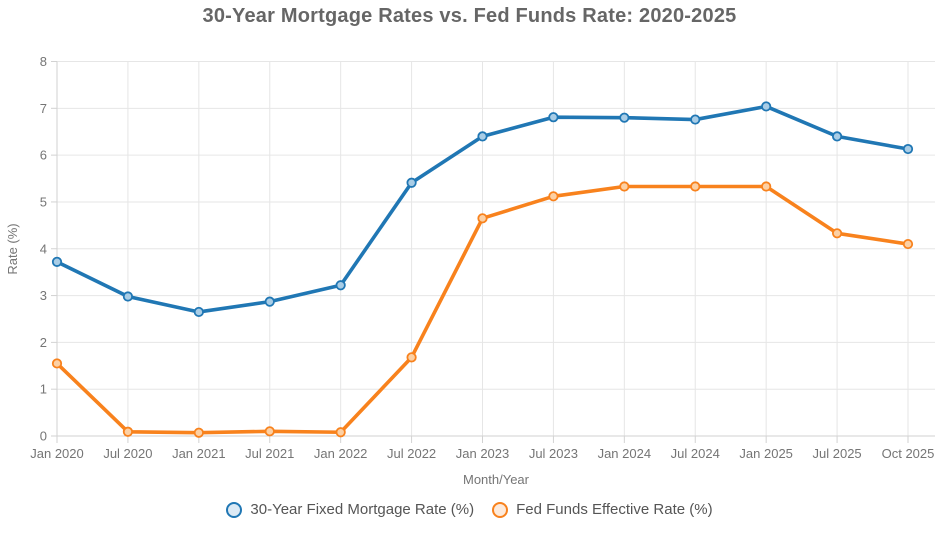  What do you see at coordinates (43, 342) in the screenshot?
I see `y-tick-label: 2` at bounding box center [43, 342].